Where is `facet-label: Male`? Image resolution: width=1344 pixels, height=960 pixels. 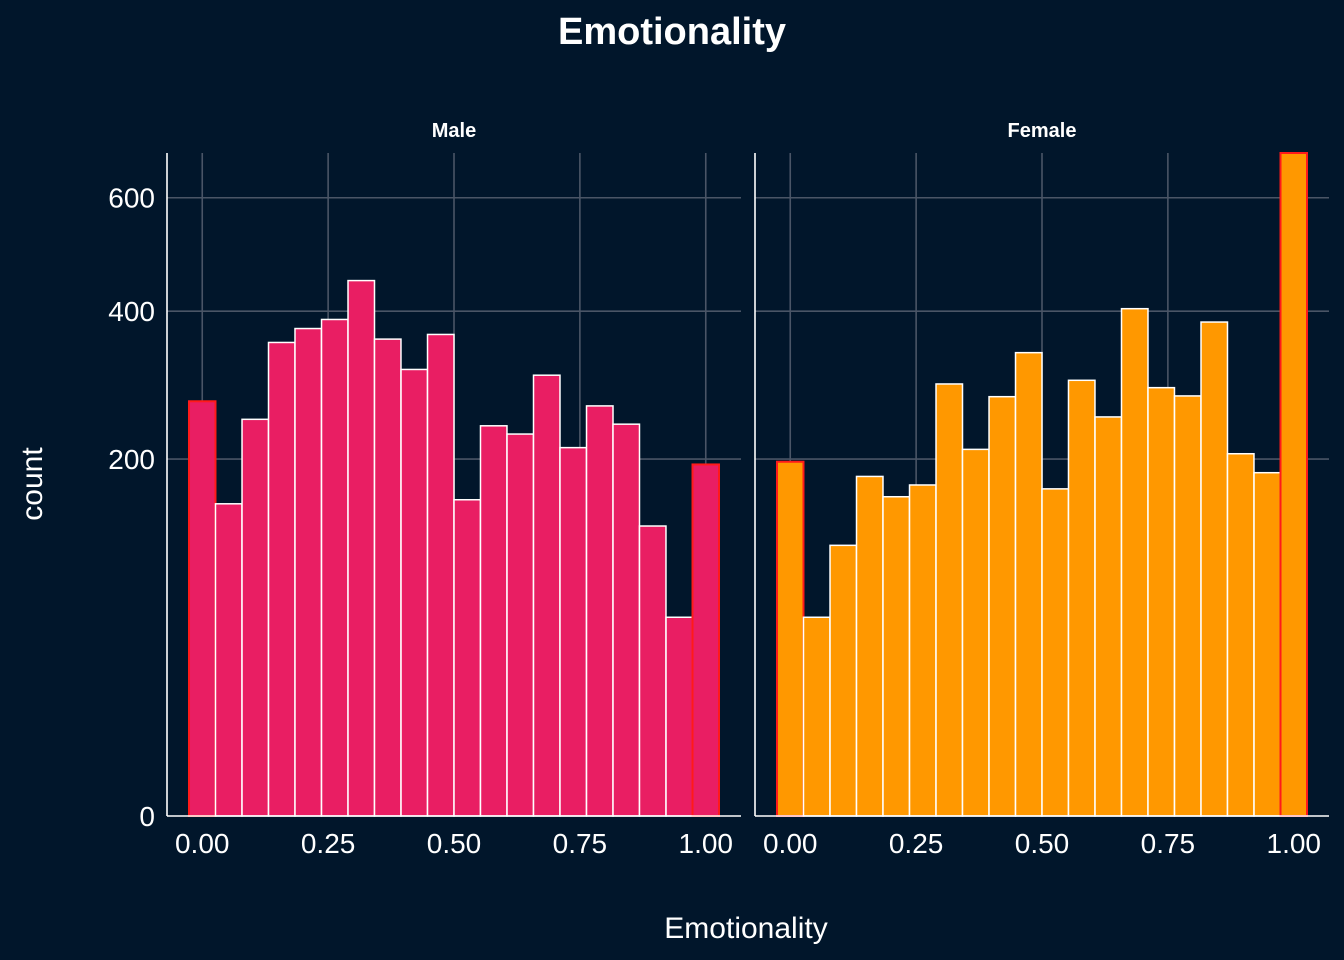 facet-label: Male is located at coordinates (454, 131).